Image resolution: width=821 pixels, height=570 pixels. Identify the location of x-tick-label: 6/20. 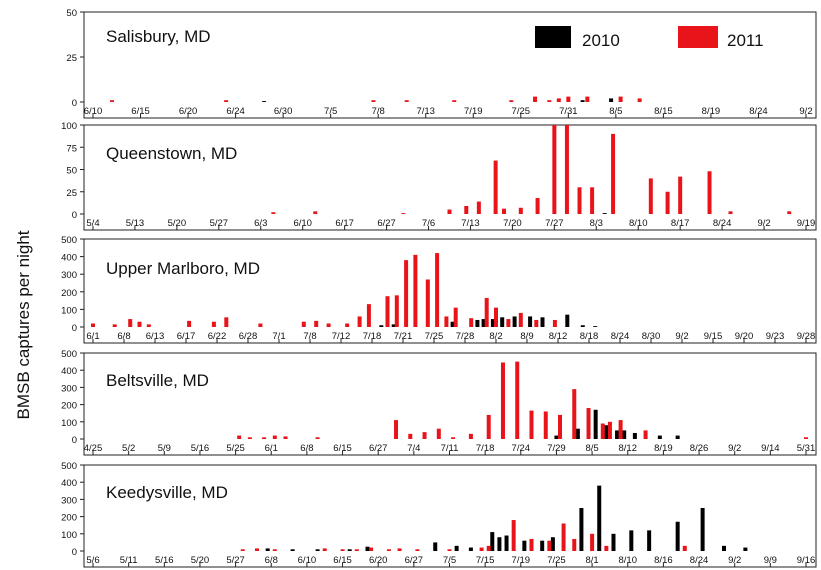
(378, 560).